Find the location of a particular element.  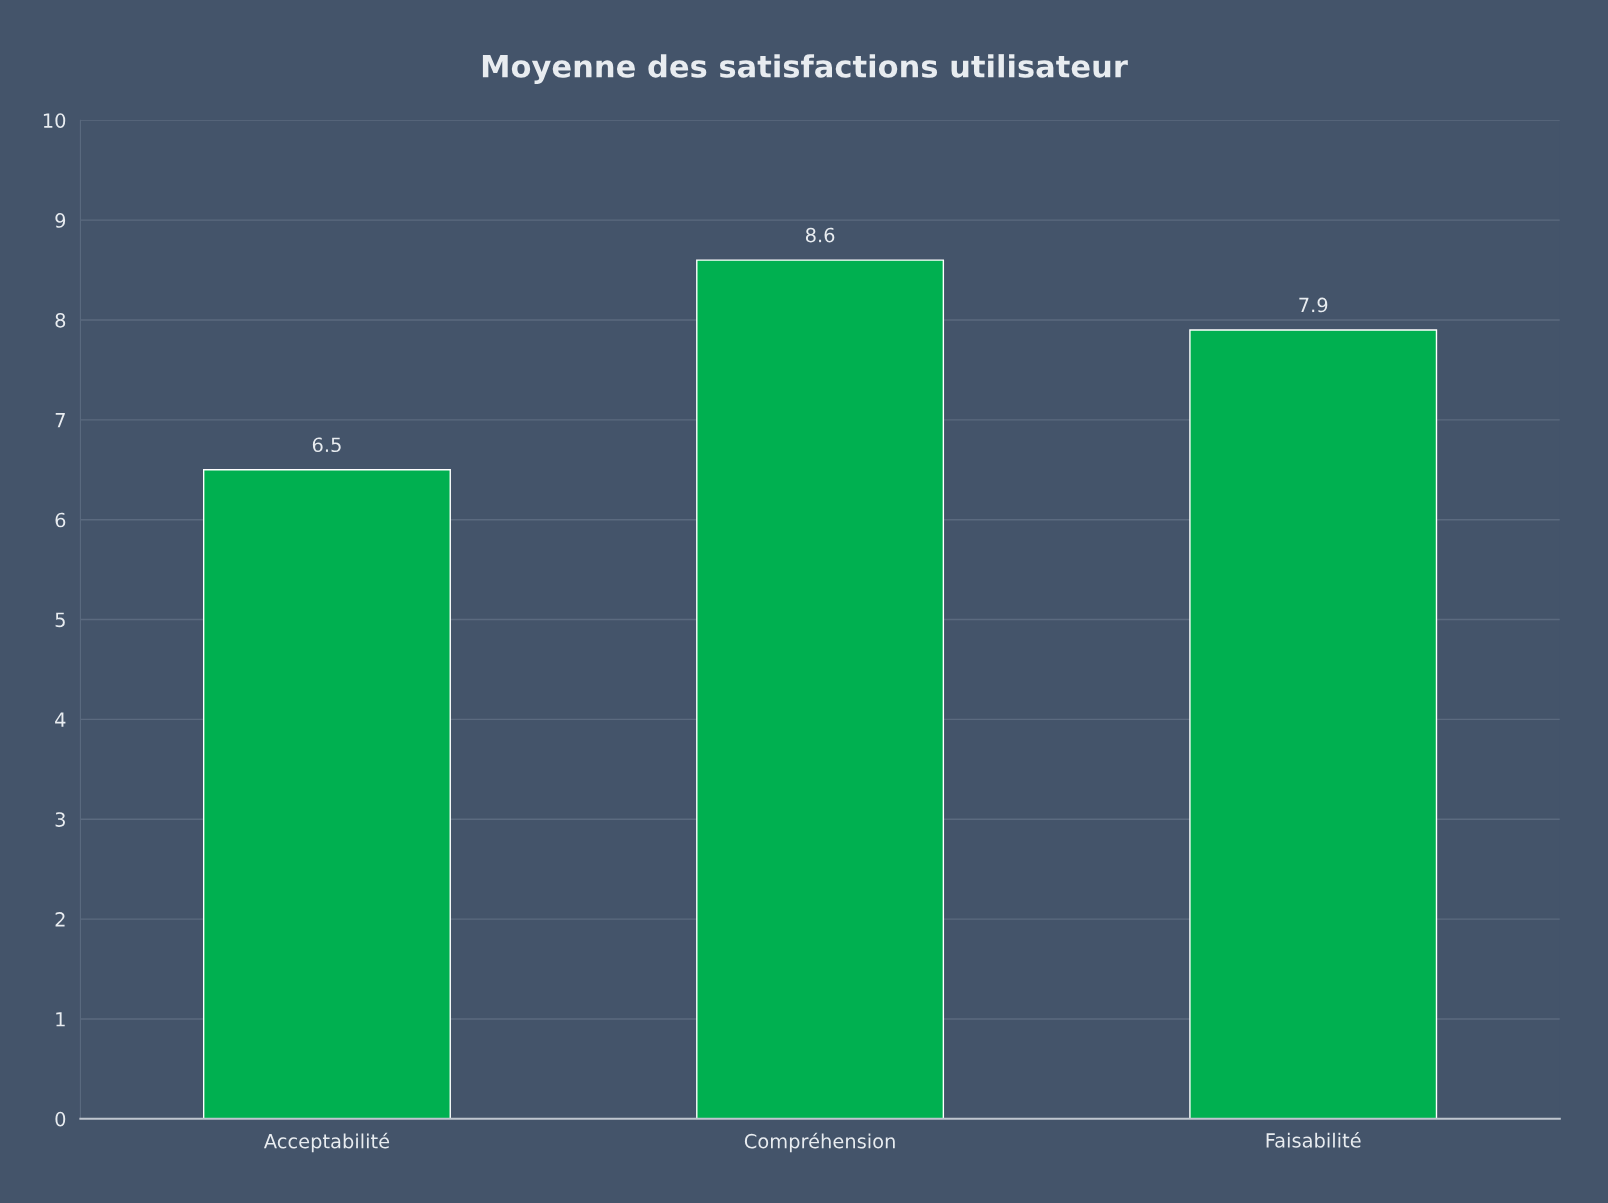

x-tick-label: Faisabilité is located at coordinates (1313, 1139).